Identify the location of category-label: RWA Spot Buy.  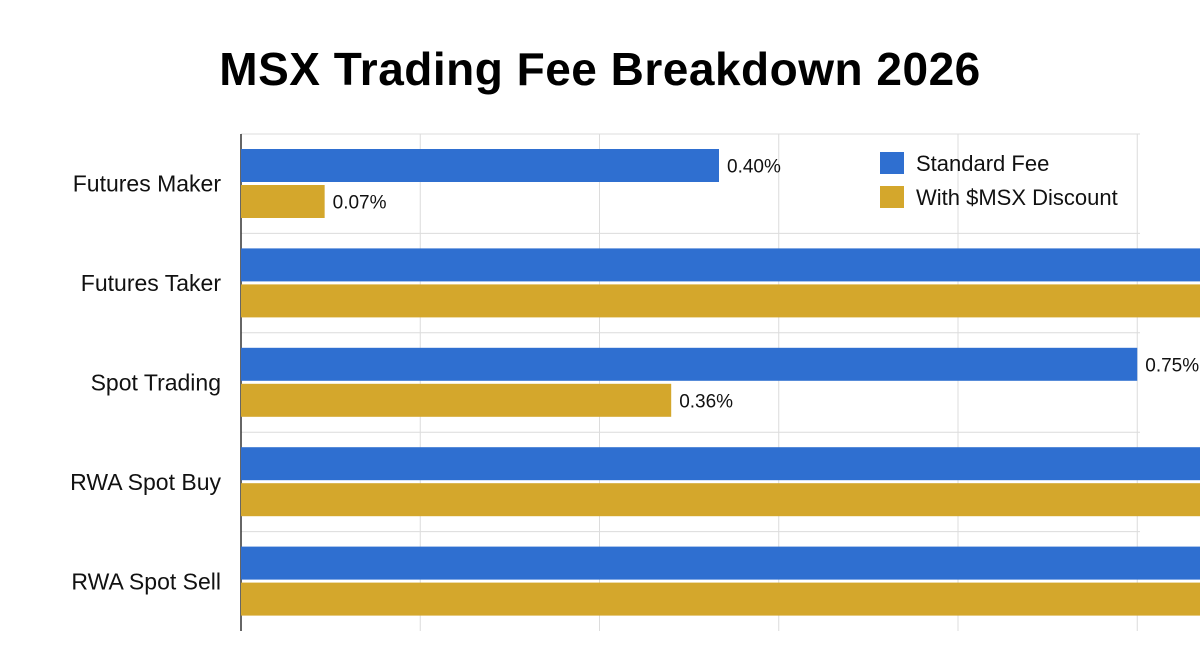
(145, 482).